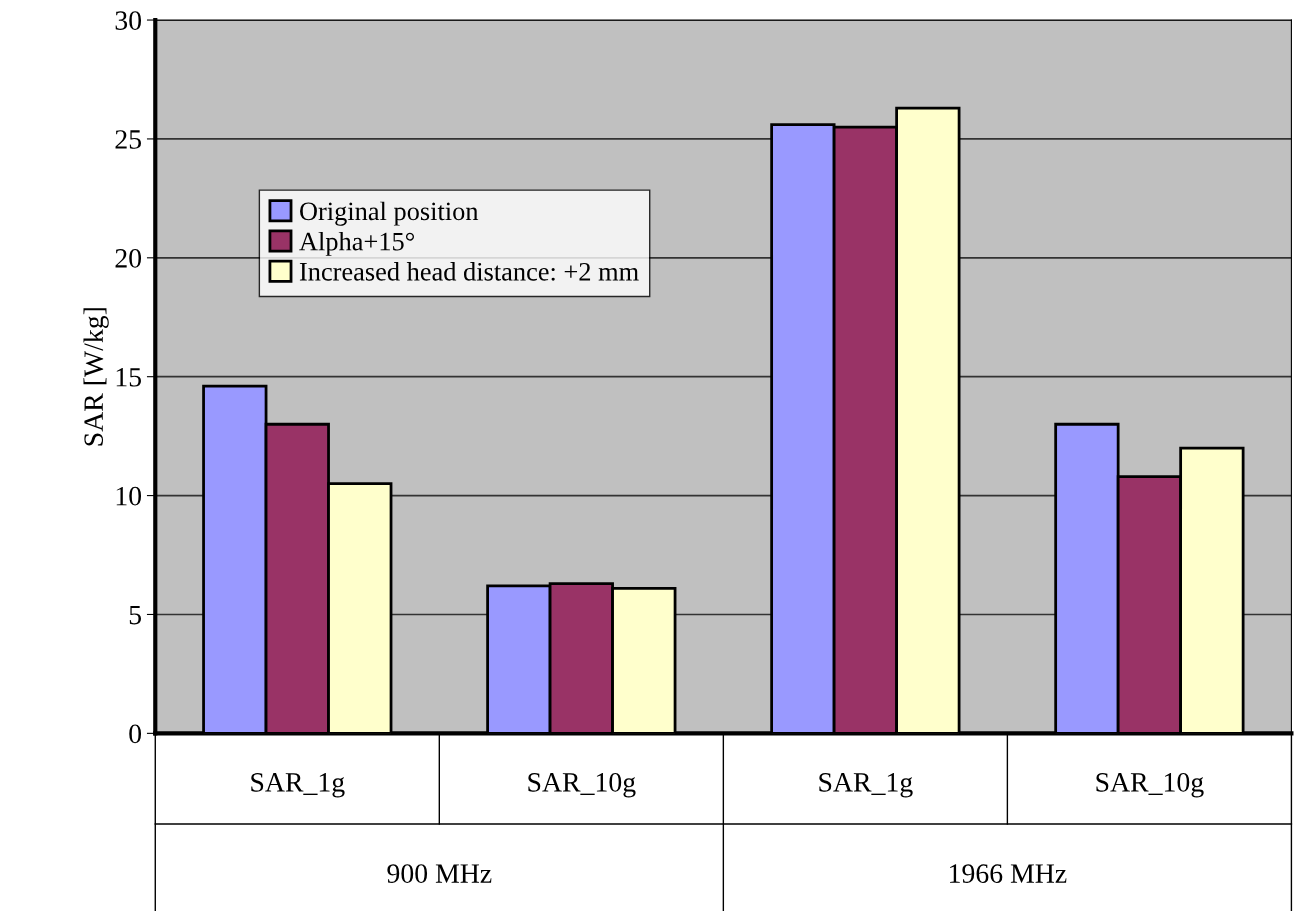 This screenshot has width=1294, height=911. Describe the element at coordinates (356, 243) in the screenshot. I see `legend-label: Alpha+15°` at that location.